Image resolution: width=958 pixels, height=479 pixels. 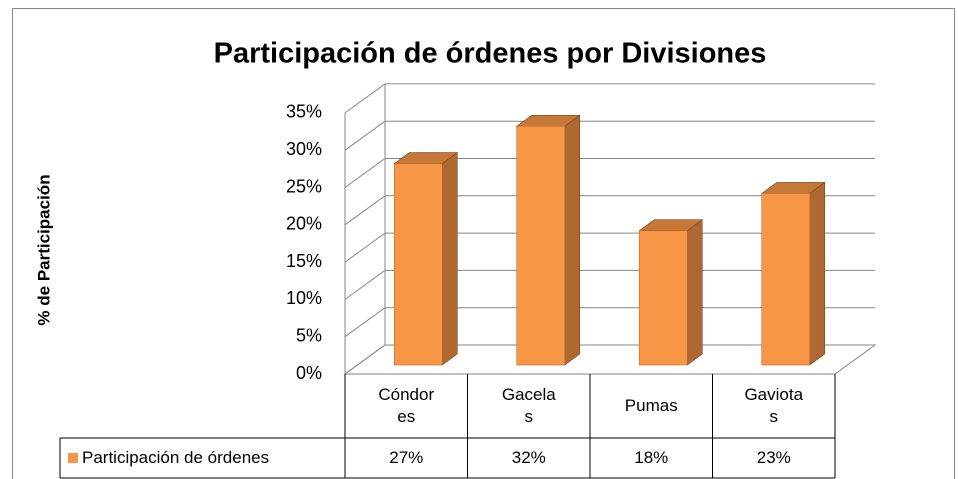 What do you see at coordinates (304, 261) in the screenshot?
I see `y-tick-label: 15%` at bounding box center [304, 261].